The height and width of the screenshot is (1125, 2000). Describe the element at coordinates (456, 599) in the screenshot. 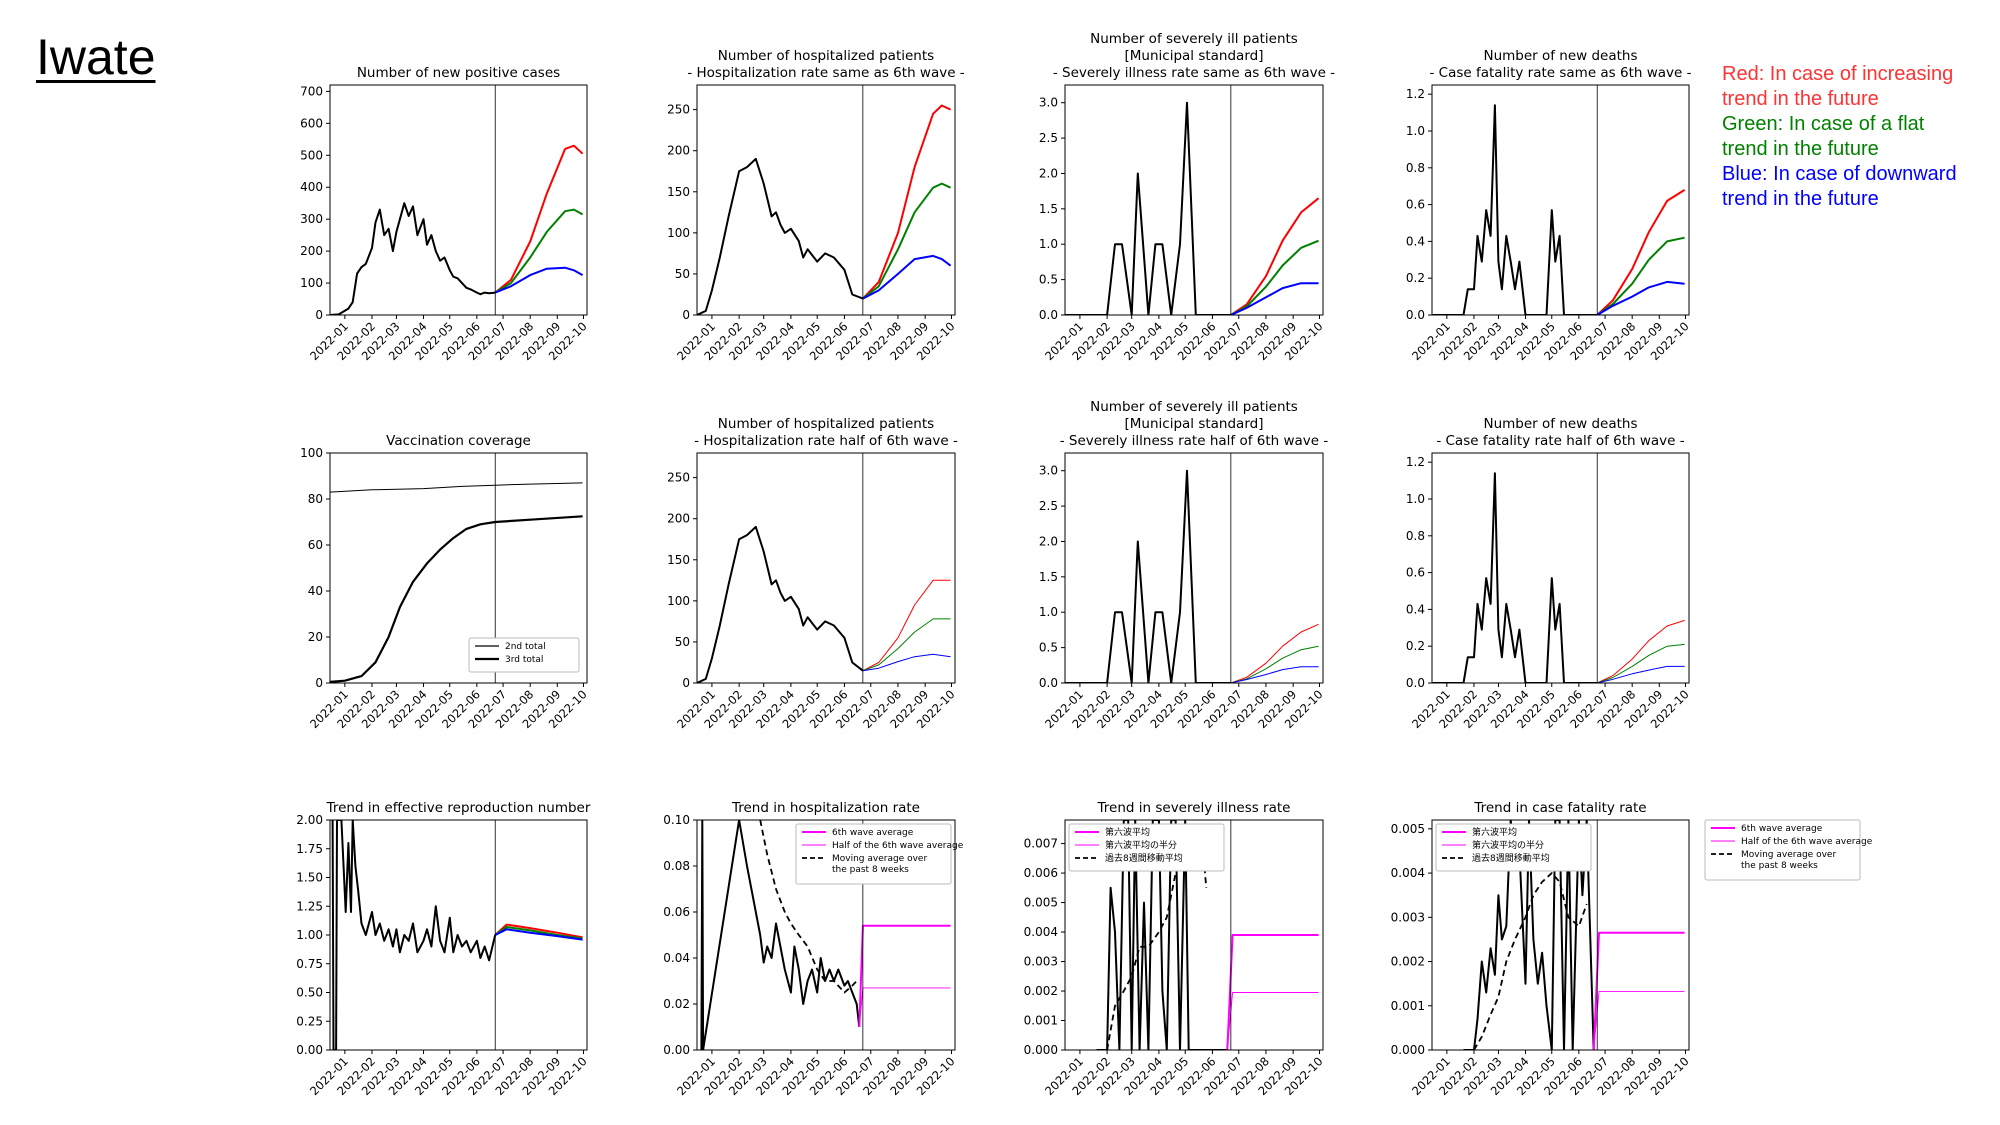

I see `series-3rd-total-line` at that location.